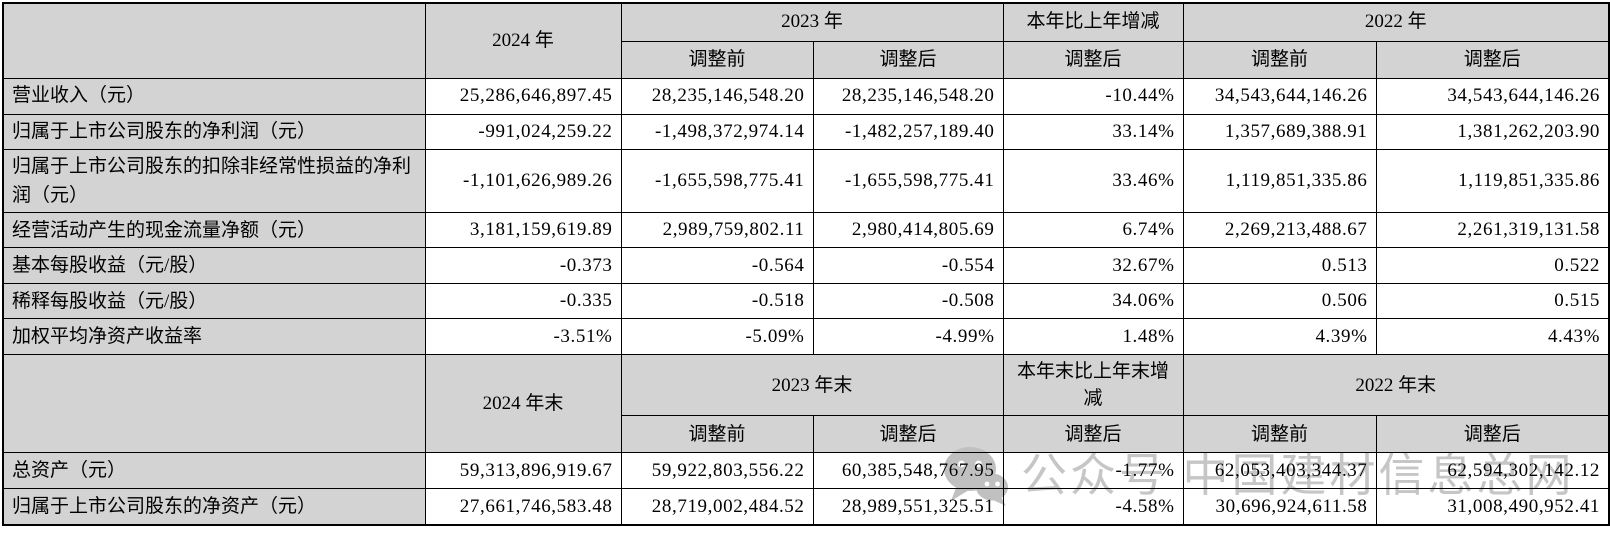  Describe the element at coordinates (1492, 337) in the screenshot. I see `cell-2022-after: 4.43%` at that location.